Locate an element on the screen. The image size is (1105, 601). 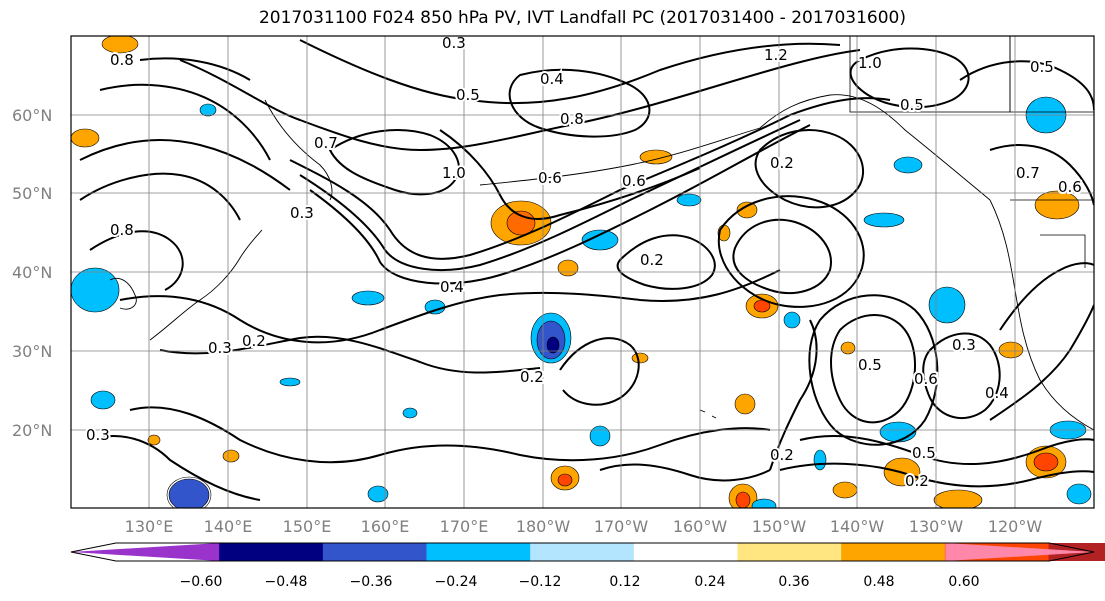
colorbar is located at coordinates (587, 552).